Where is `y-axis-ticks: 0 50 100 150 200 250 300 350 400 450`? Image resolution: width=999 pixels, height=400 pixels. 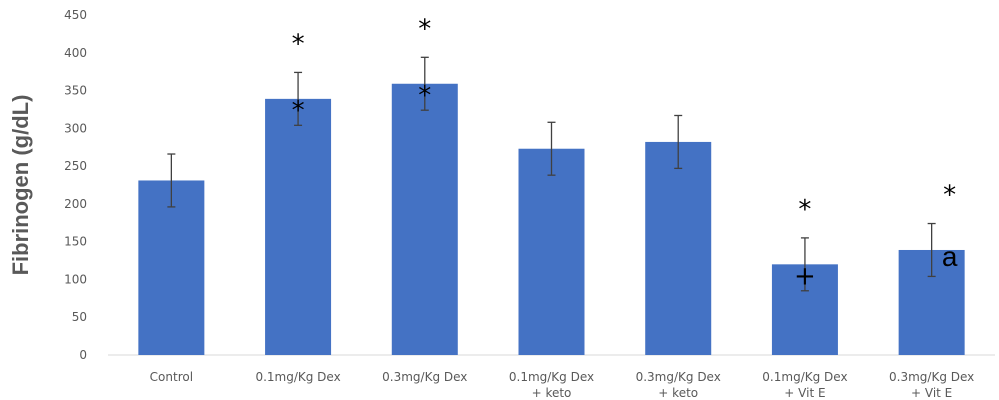
y-axis-ticks: 0 50 100 150 200 250 300 350 400 450 is located at coordinates (75, 185).